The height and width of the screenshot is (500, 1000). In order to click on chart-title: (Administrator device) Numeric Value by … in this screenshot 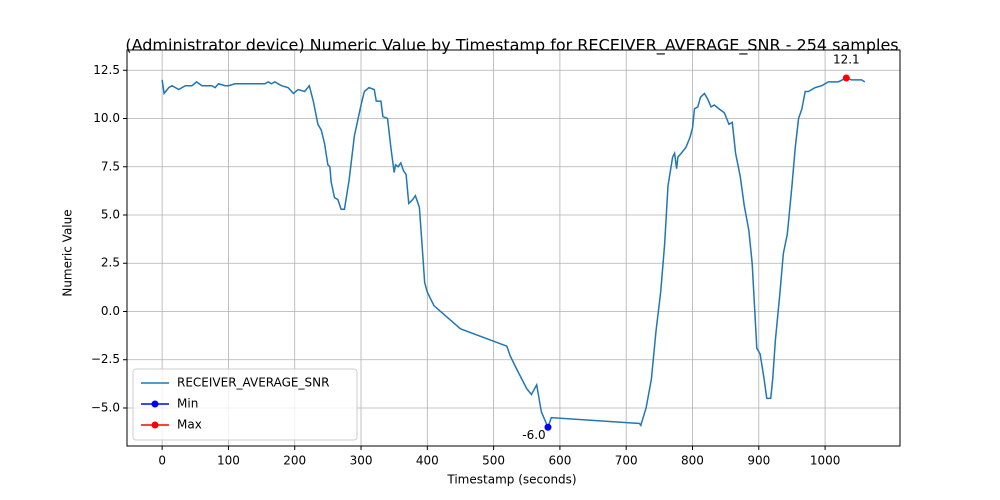, I will do `click(511, 46)`.